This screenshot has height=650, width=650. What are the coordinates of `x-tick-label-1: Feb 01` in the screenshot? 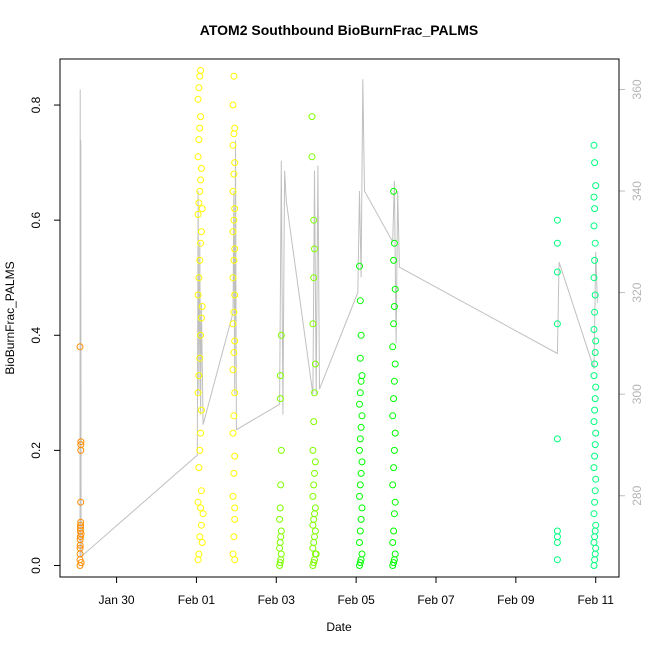 It's located at (197, 600).